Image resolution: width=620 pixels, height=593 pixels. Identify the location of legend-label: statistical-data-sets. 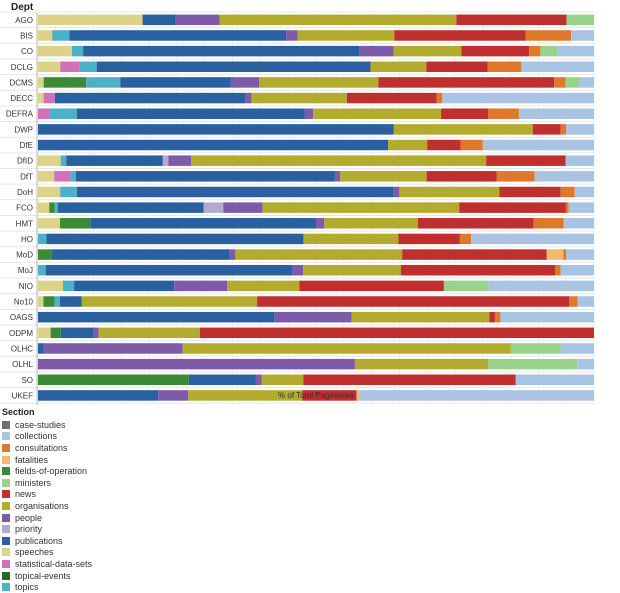
(54, 563).